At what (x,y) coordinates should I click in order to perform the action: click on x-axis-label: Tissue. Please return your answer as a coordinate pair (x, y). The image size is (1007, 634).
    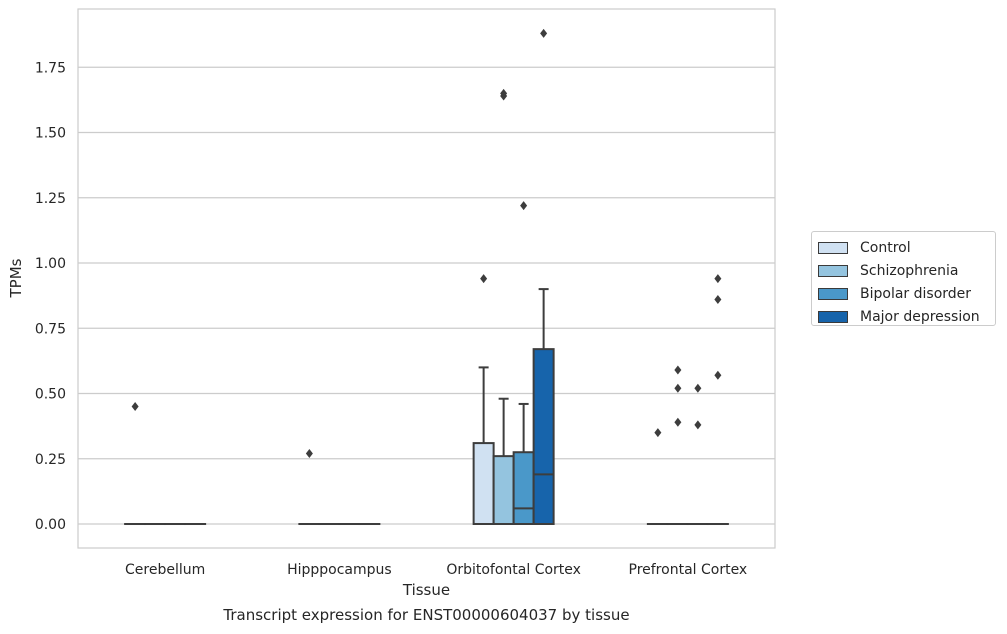
    Looking at the image, I should click on (426, 590).